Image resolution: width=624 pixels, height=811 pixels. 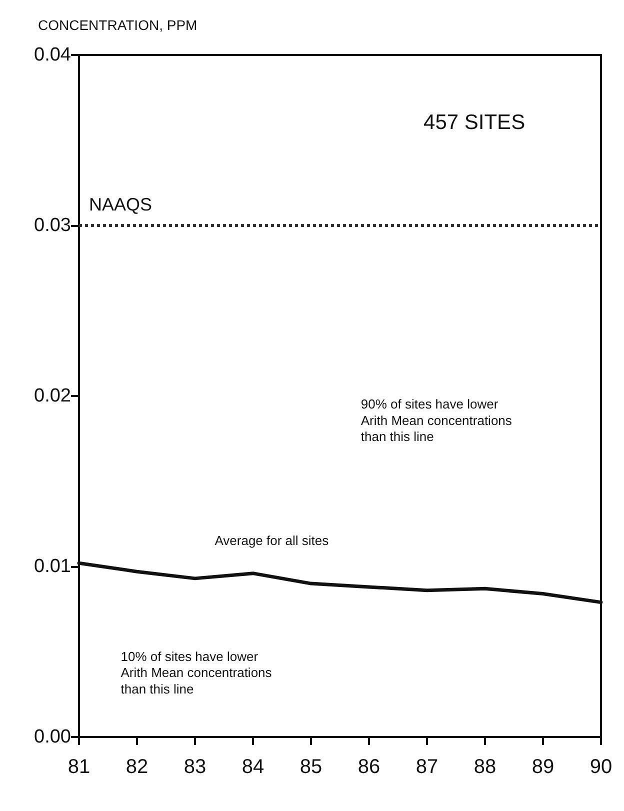 I want to click on y-tick-label: 0.02, so click(x=52, y=396).